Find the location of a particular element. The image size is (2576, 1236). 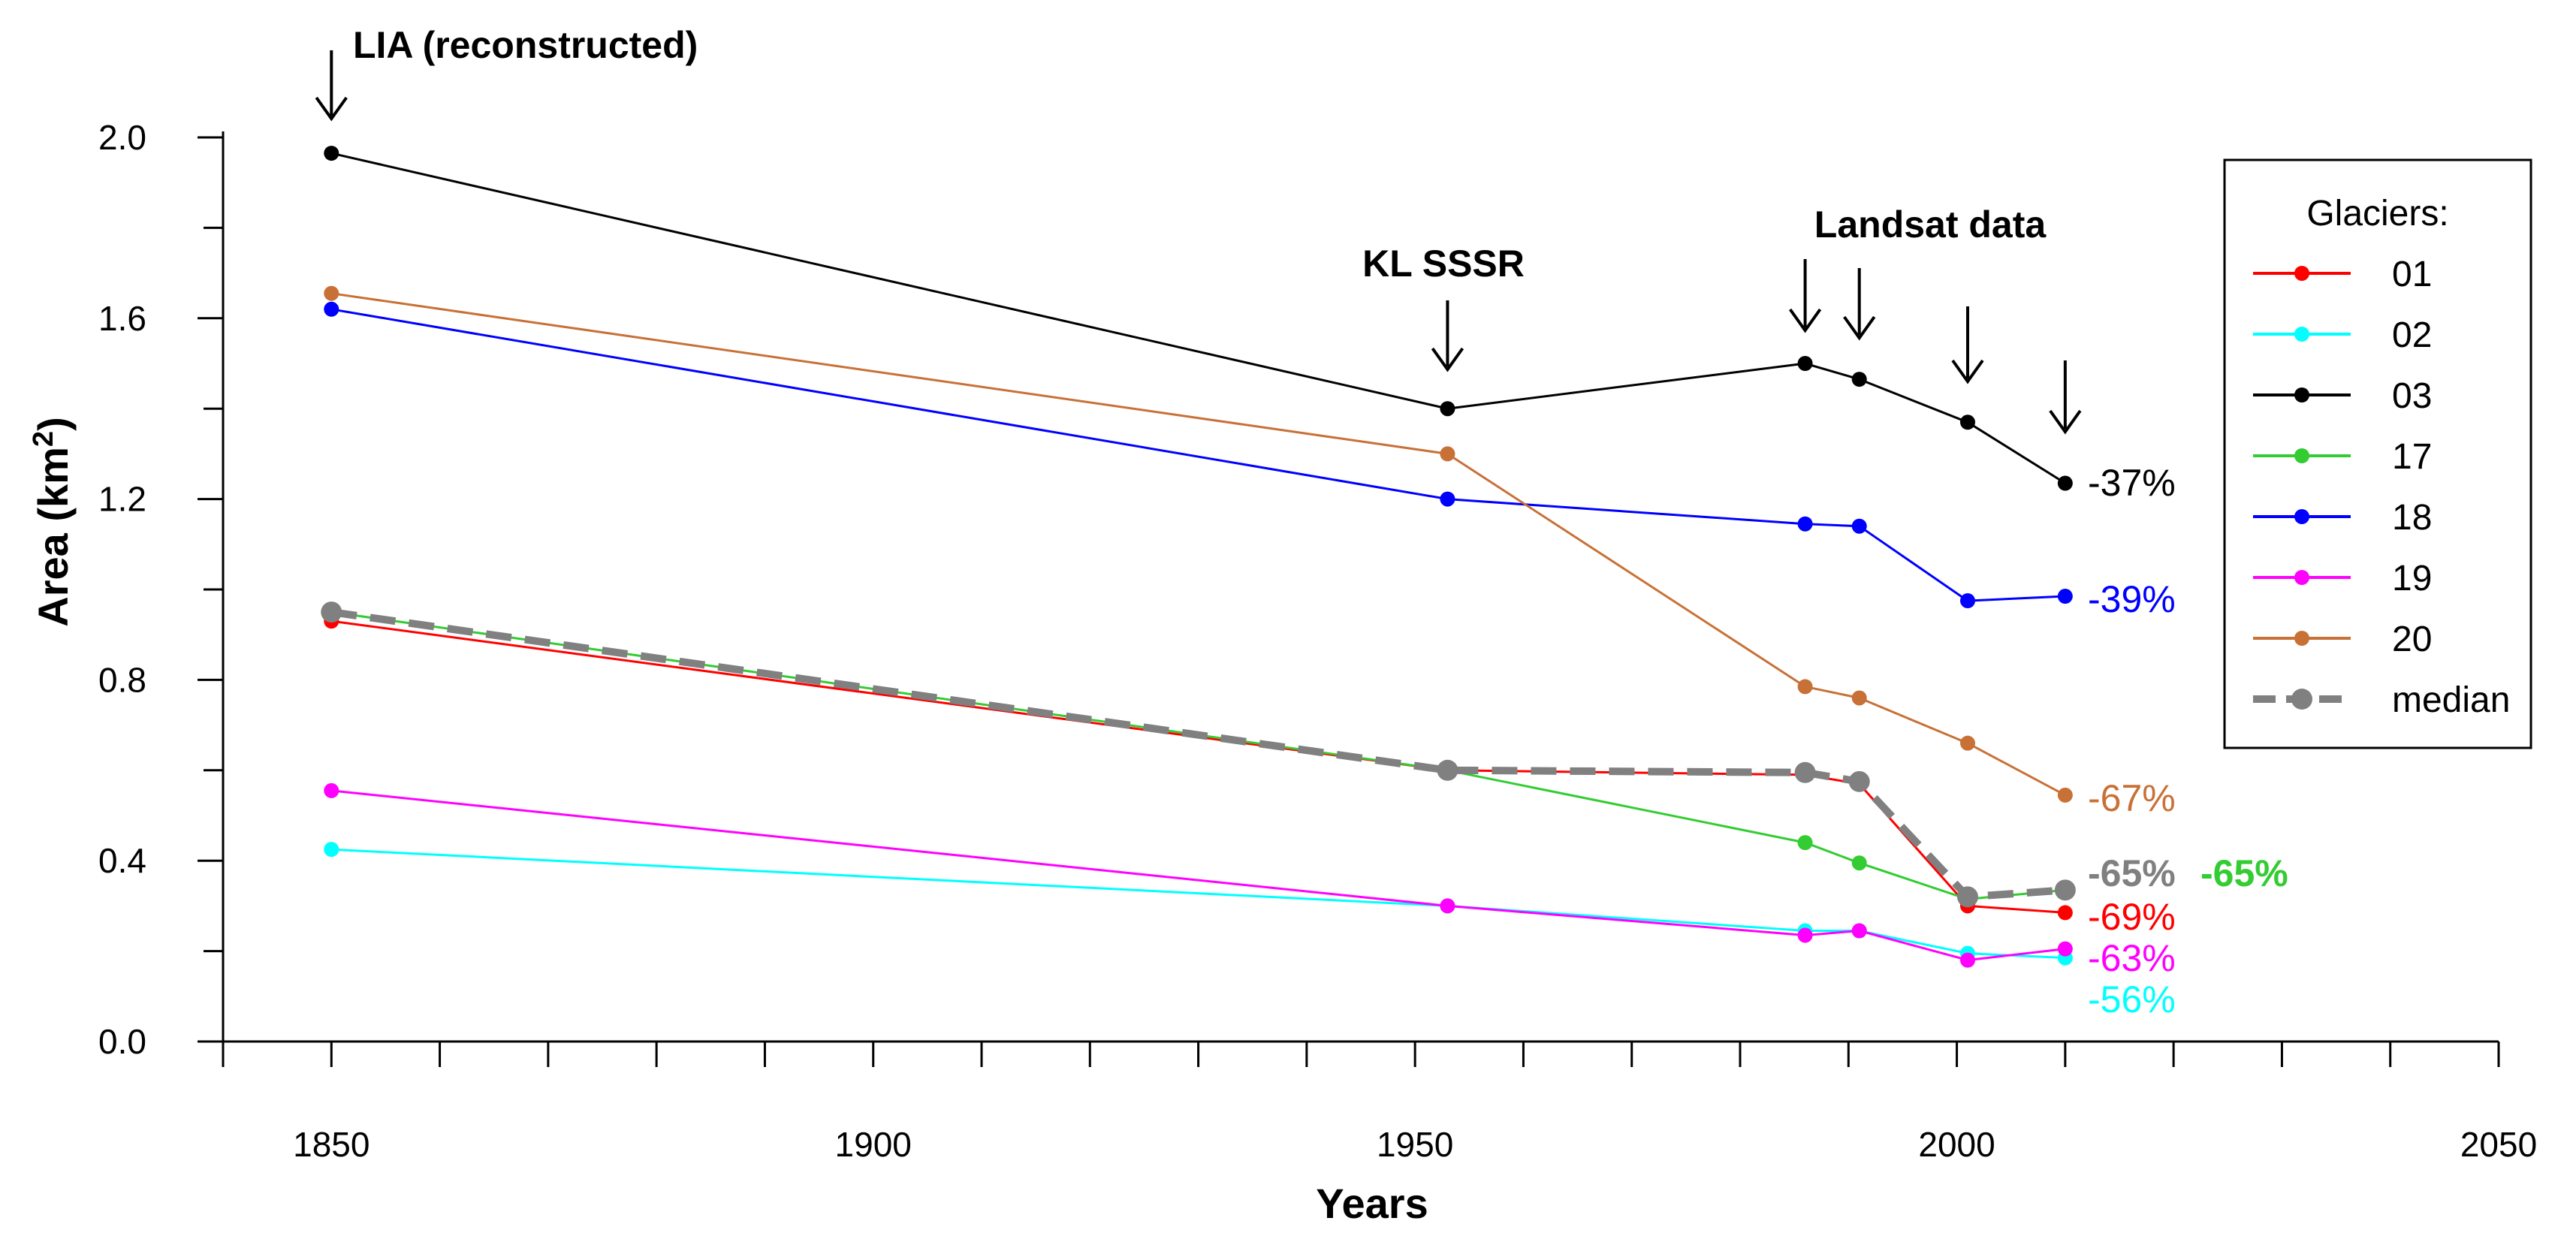

x-tick-label: 1950 is located at coordinates (1415, 1144).